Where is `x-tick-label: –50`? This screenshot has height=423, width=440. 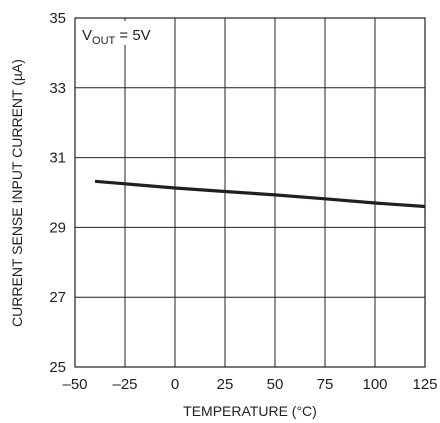
x-tick-label: –50 is located at coordinates (74, 384).